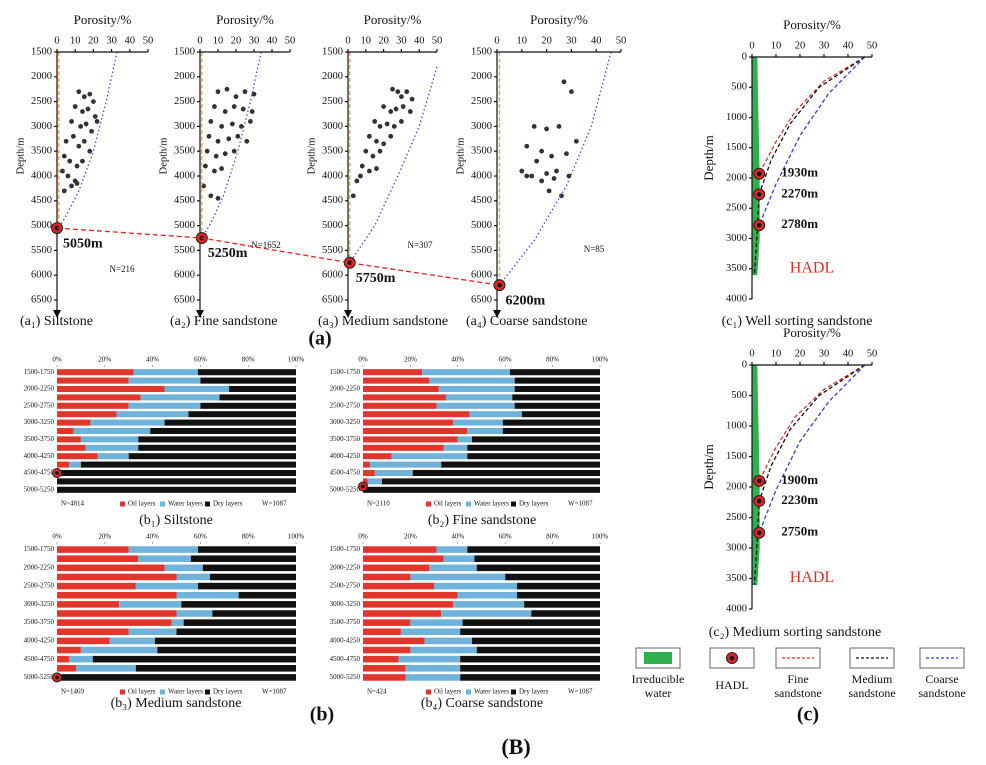 Image resolution: width=986 pixels, height=765 pixels. Describe the element at coordinates (236, 40) in the screenshot. I see `x-tick-label: 20` at that location.